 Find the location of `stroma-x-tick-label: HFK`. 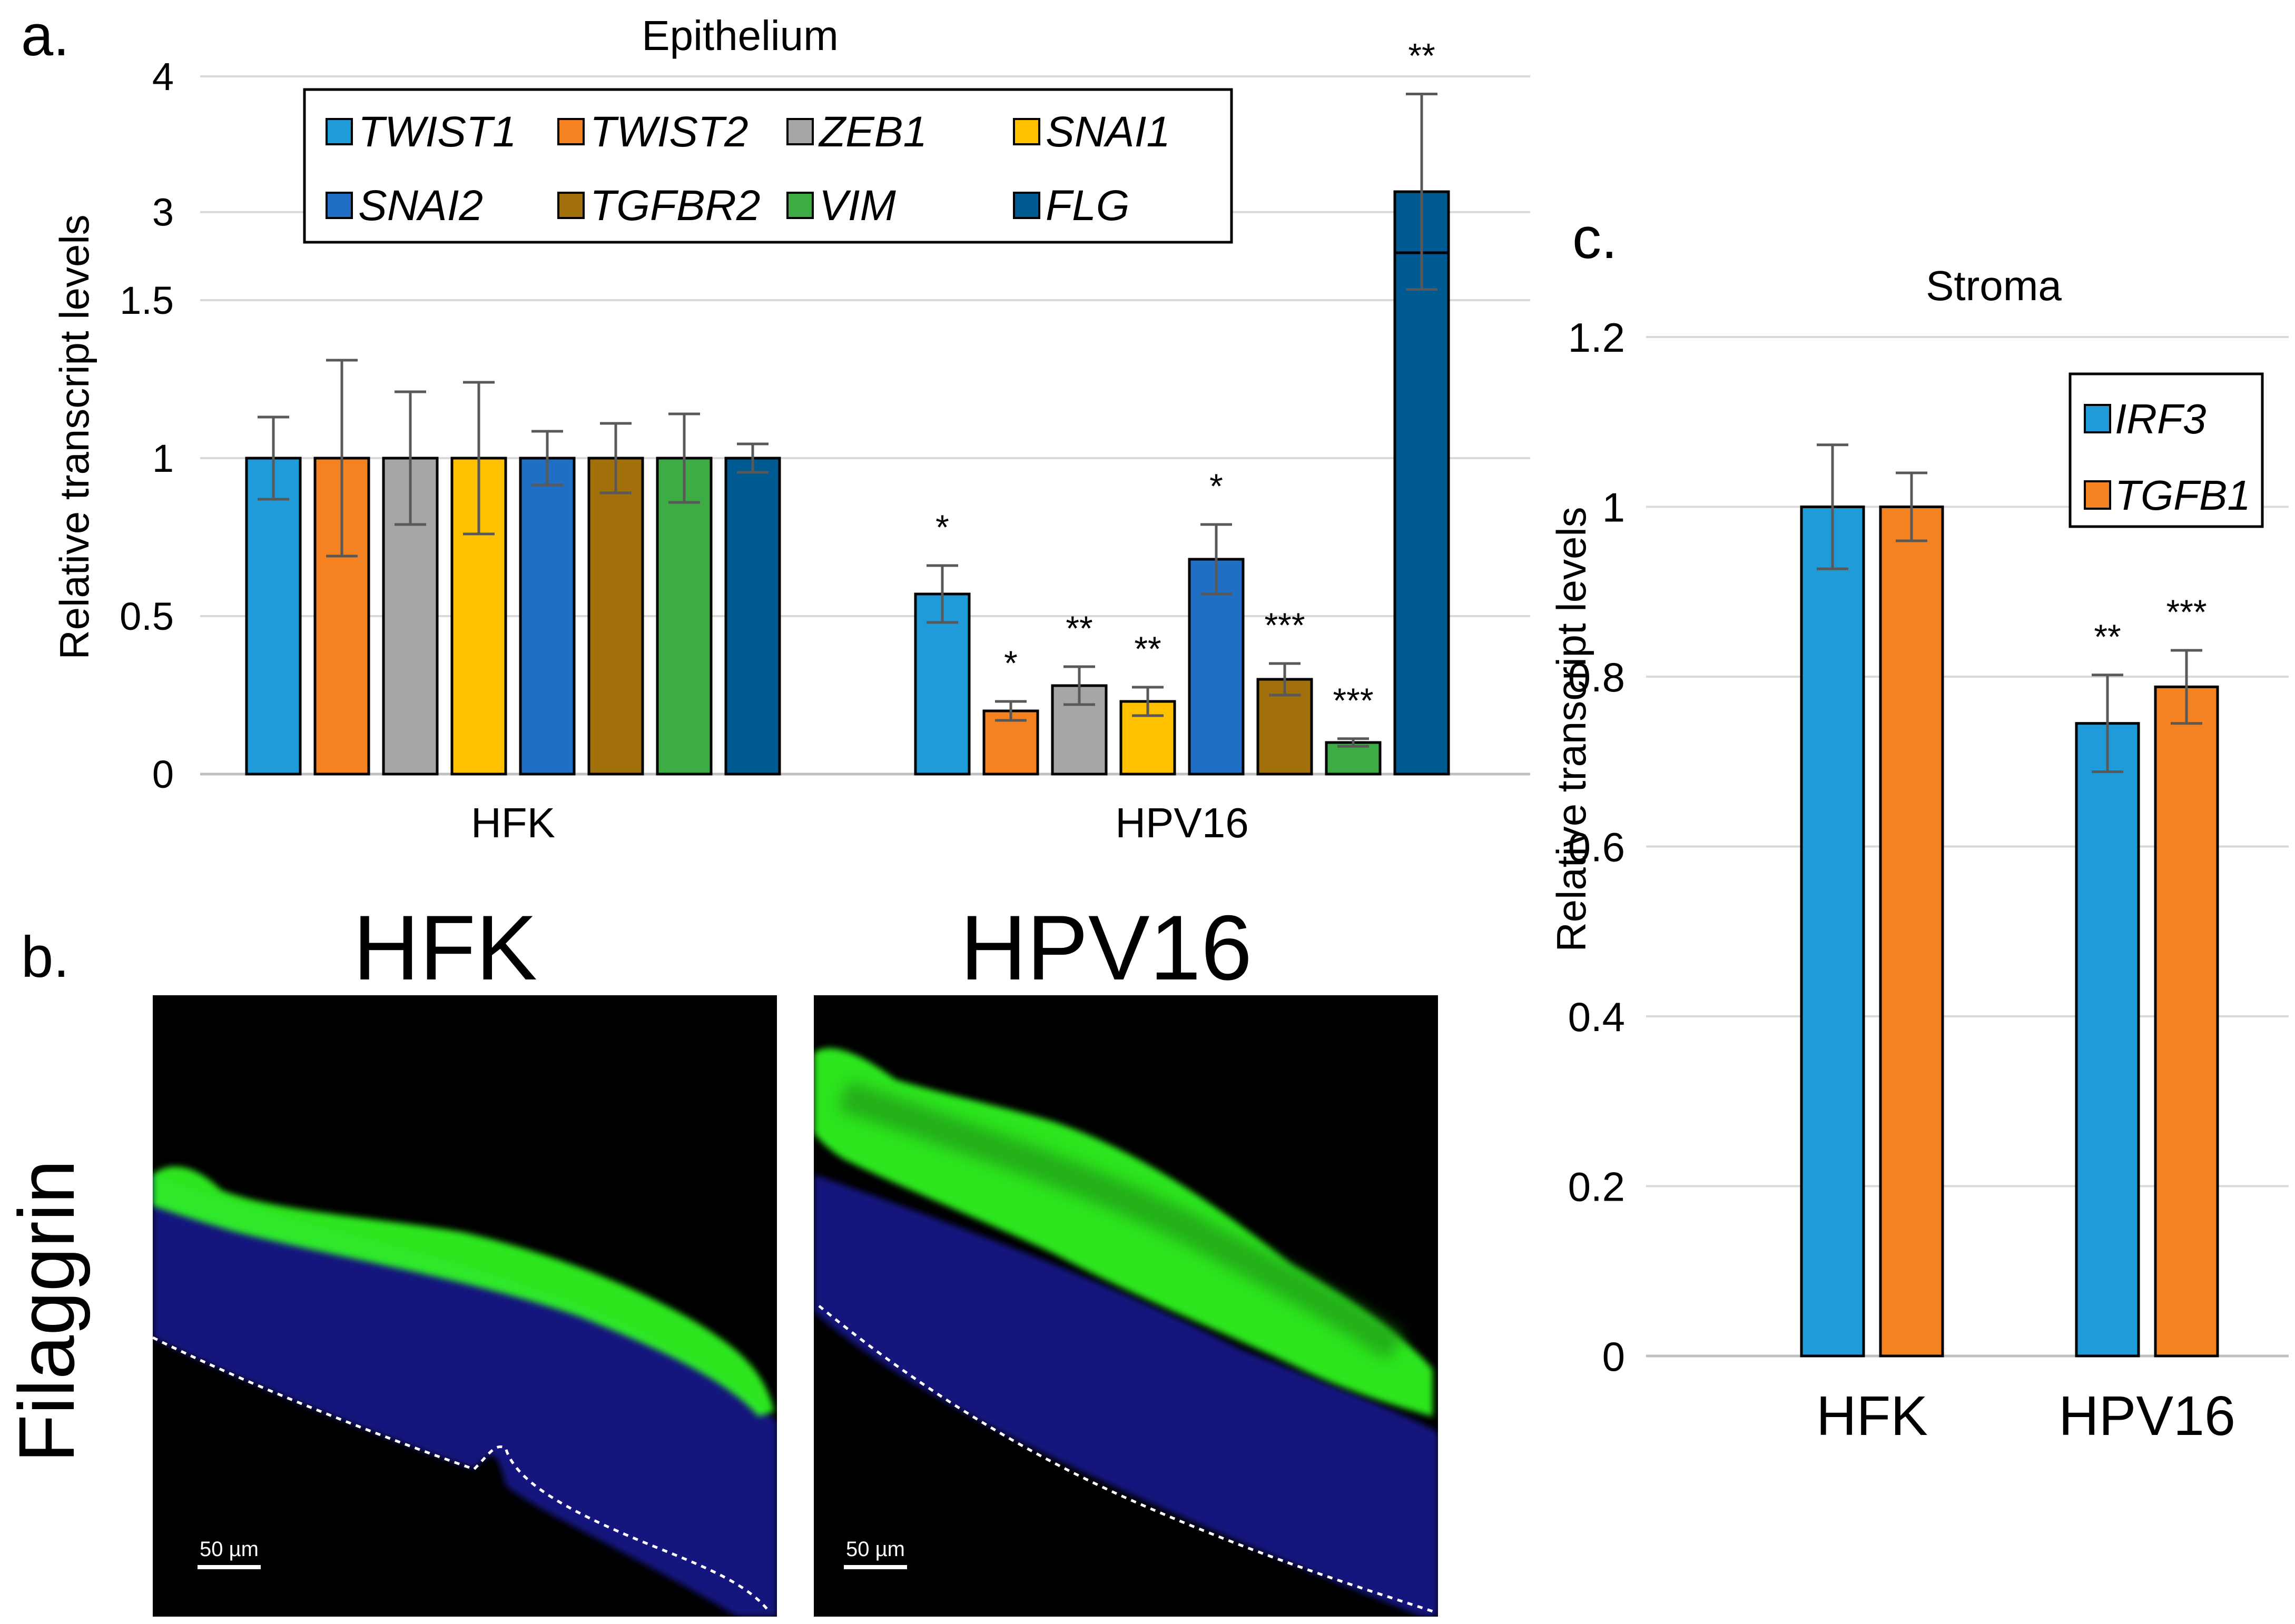

stroma-x-tick-label: HFK is located at coordinates (1872, 1416).